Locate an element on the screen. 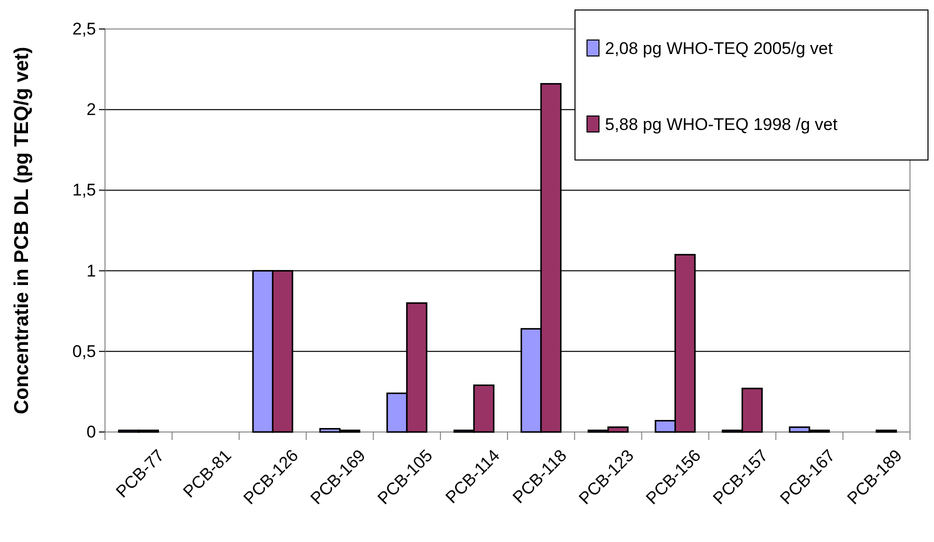  y-tick-label: 2 is located at coordinates (91, 110).